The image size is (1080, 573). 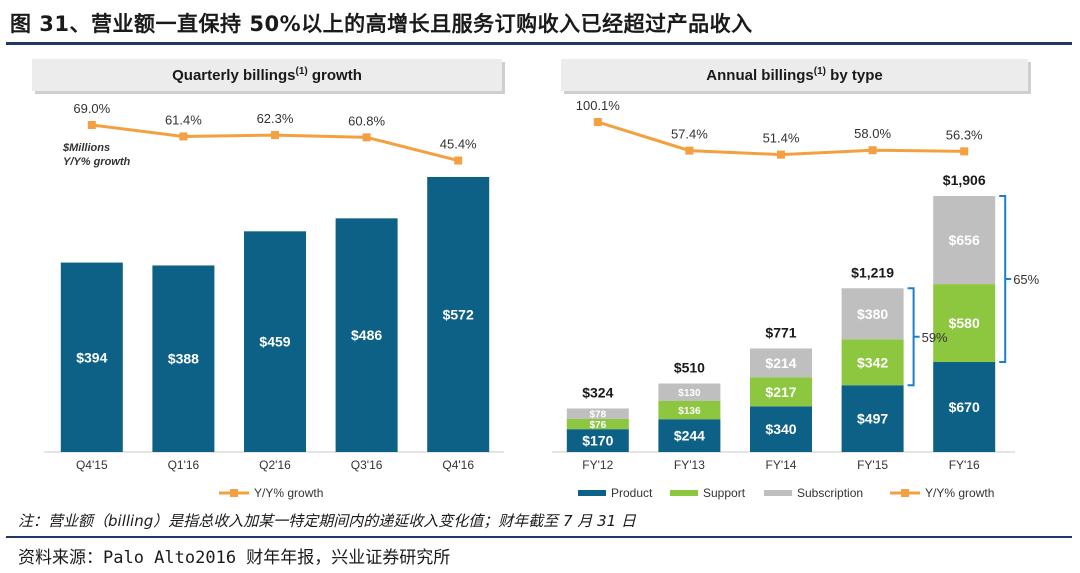 I want to click on left-x-tick-0: Q4'15, so click(x=92, y=465).